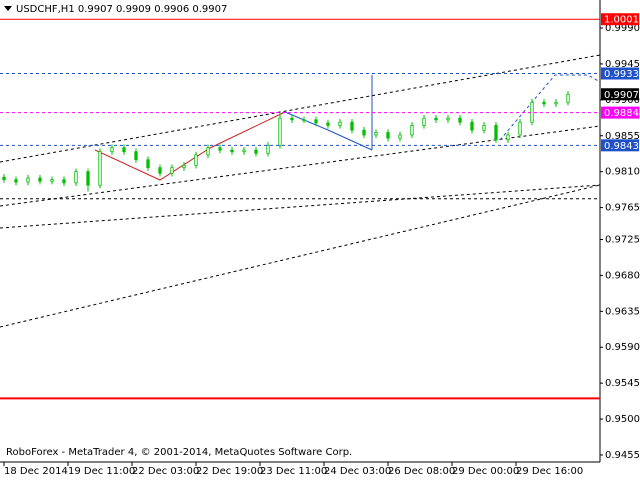 The height and width of the screenshot is (480, 640). What do you see at coordinates (101, 471) in the screenshot?
I see `x-tick-label: 19 Dec 11:00` at bounding box center [101, 471].